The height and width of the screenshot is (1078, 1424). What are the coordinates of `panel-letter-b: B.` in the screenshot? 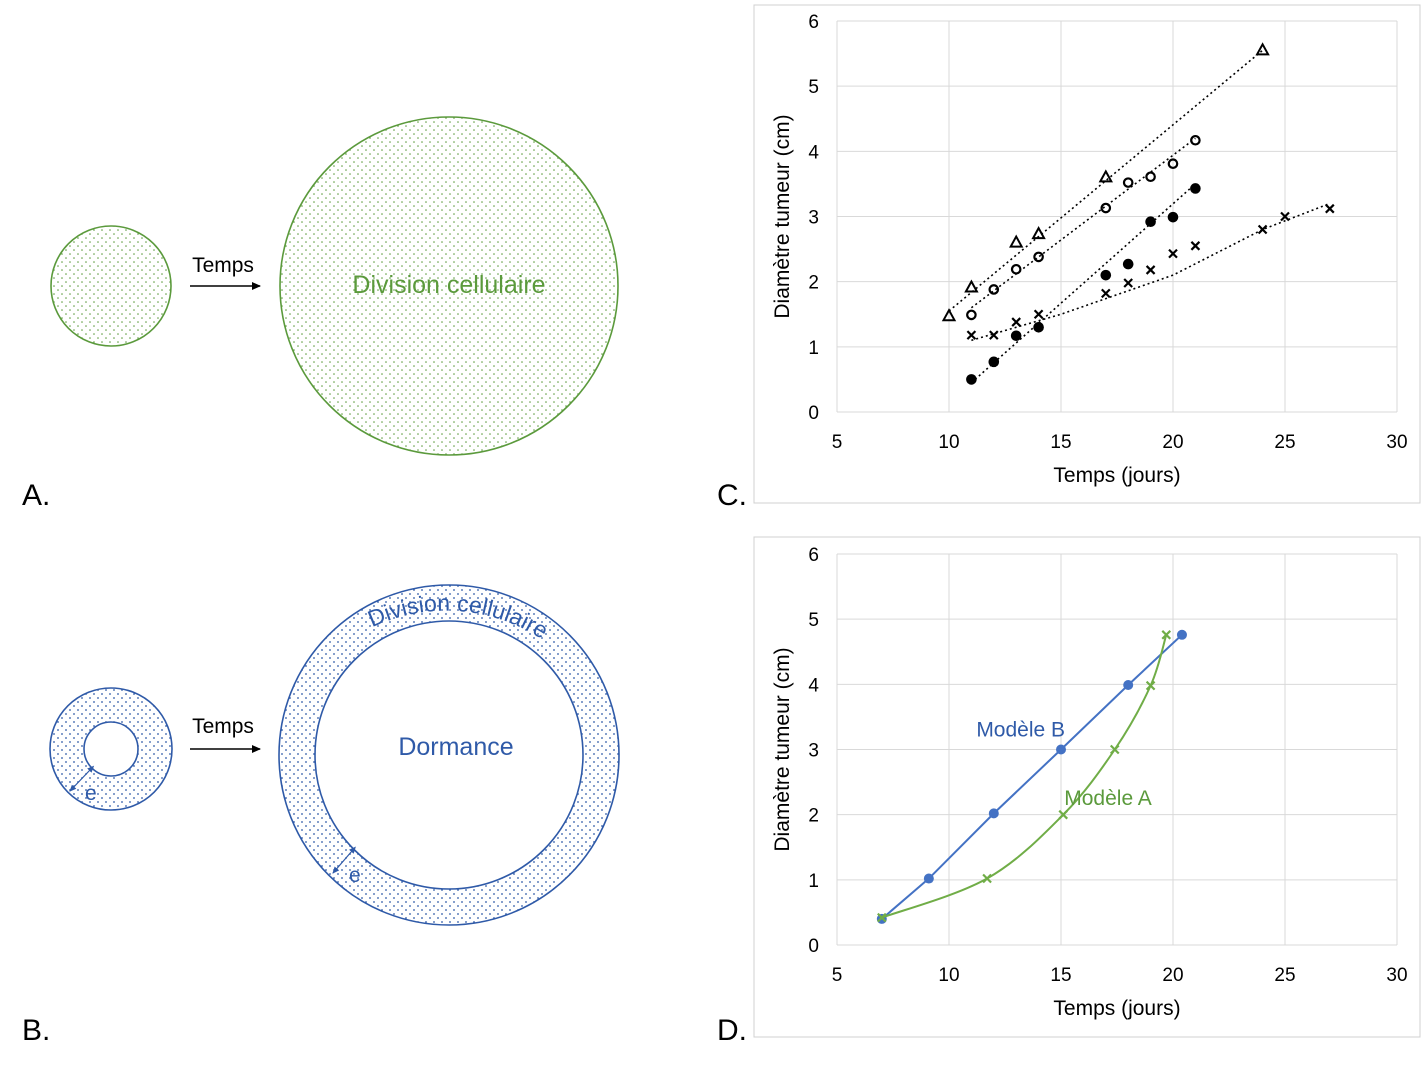 It's located at (36, 1030).